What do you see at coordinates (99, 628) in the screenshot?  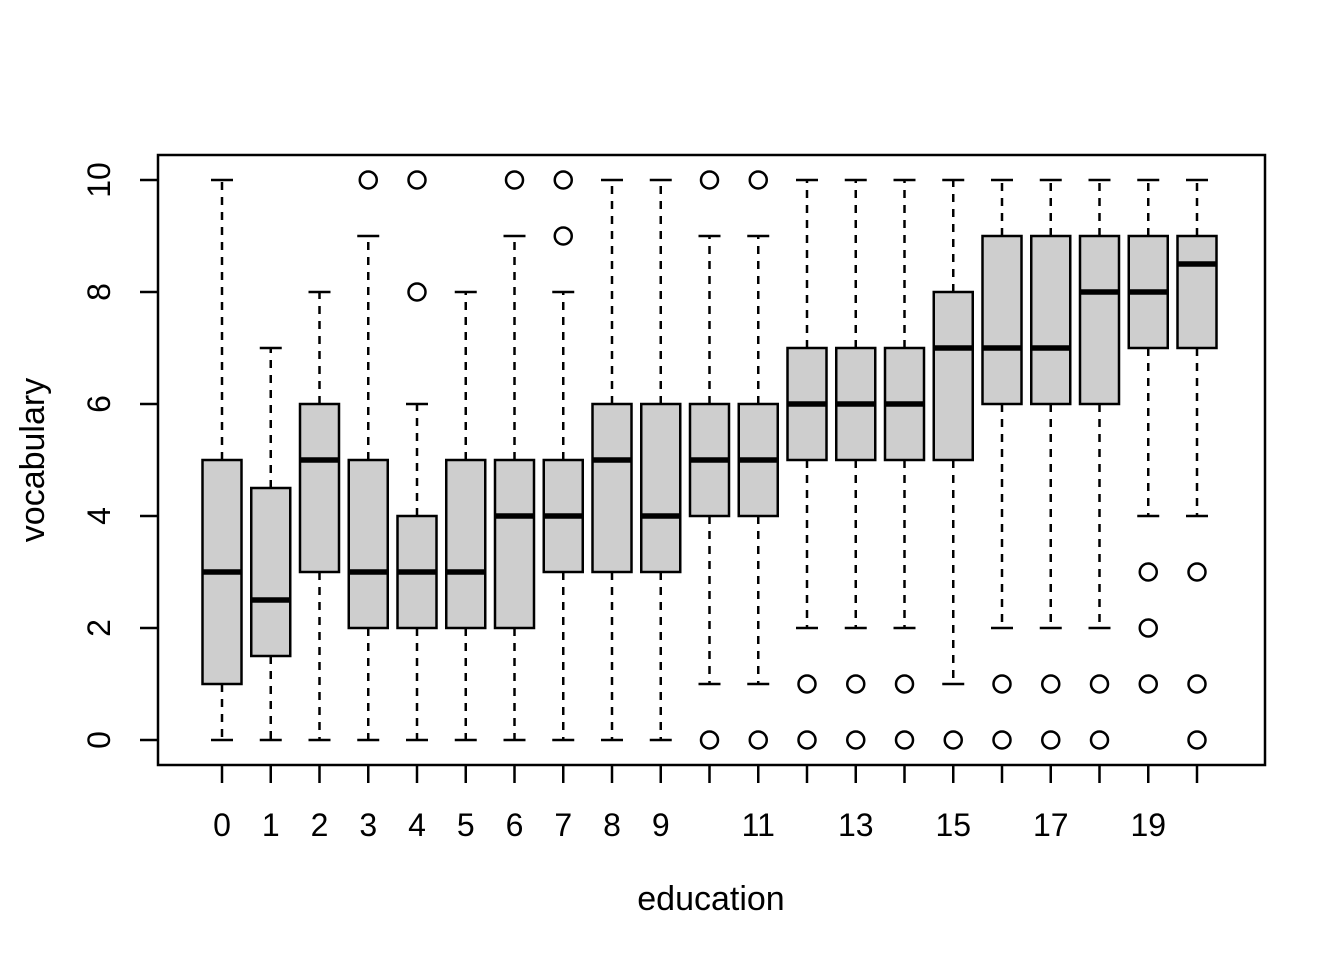 I see `y-axis-tick-label: 2` at bounding box center [99, 628].